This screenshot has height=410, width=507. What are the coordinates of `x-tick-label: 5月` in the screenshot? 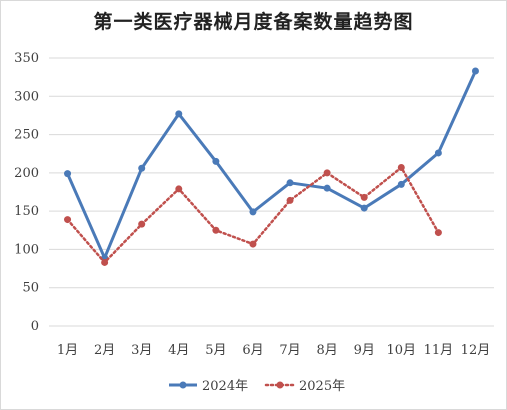 It's located at (215, 350).